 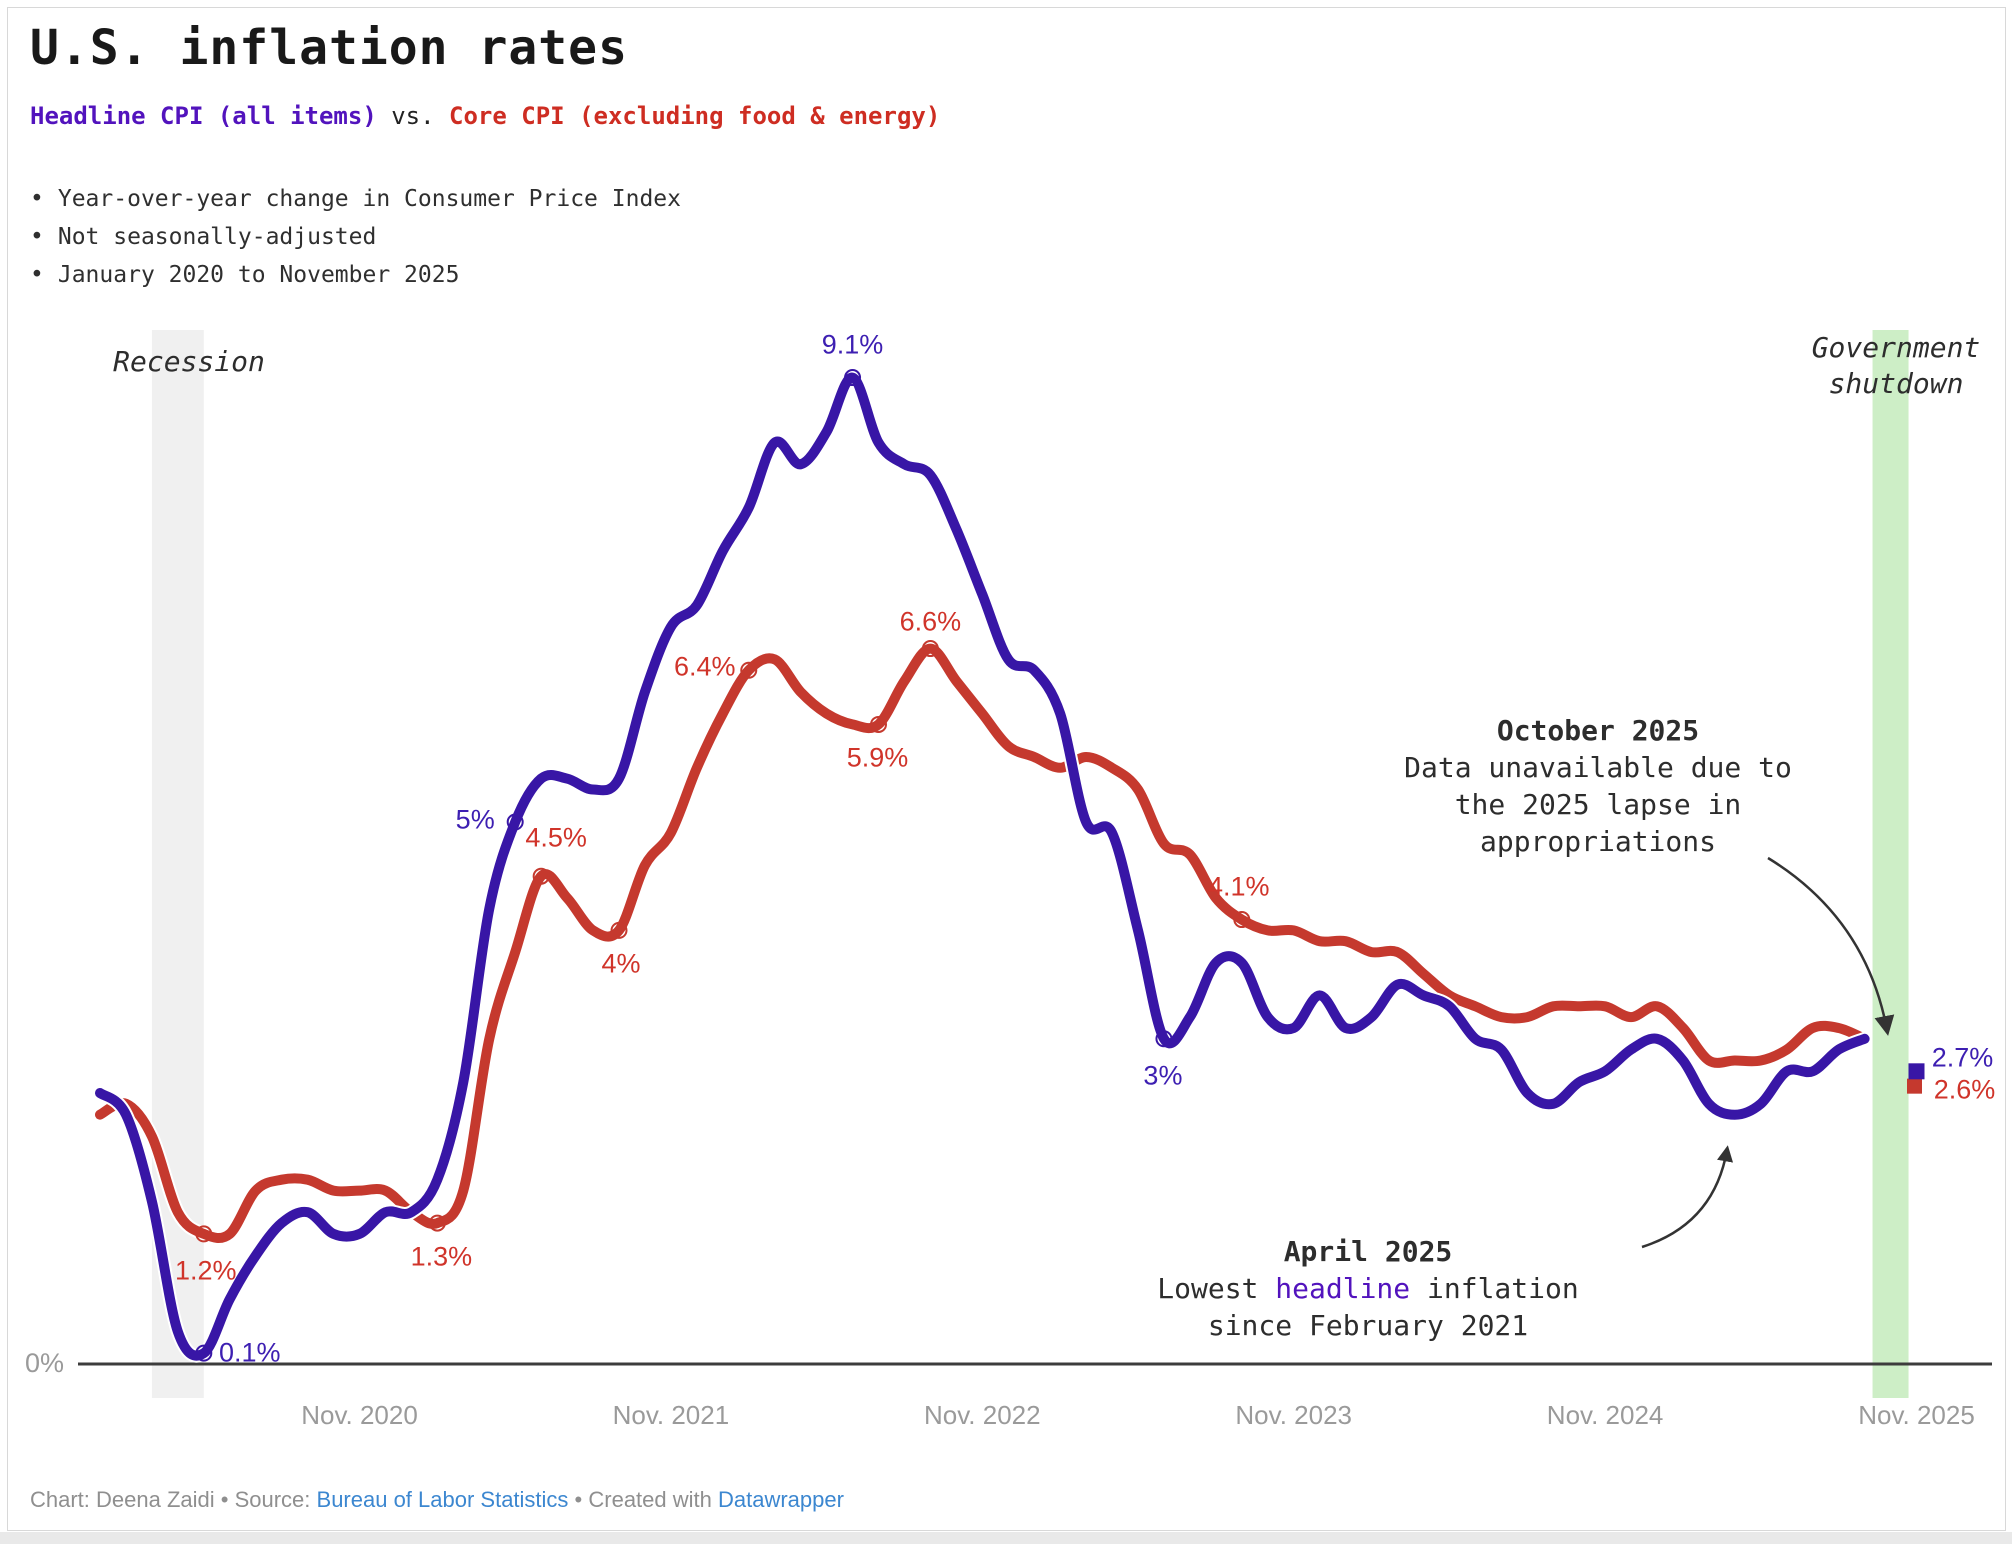 I want to click on core-point-label: 4.1%, so click(x=1239, y=886).